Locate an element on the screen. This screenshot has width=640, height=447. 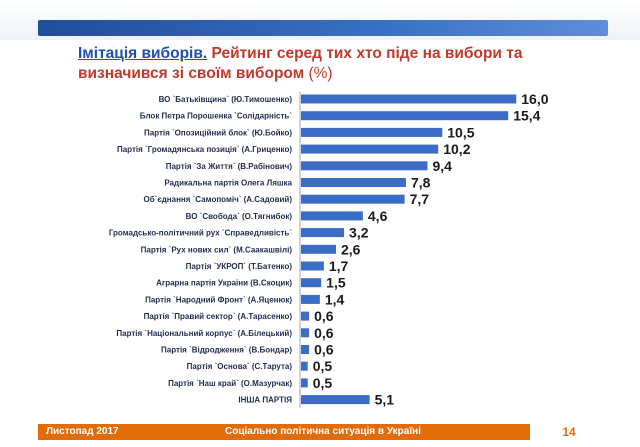
category-label: Аграрна партія України (В.Скоцик) is located at coordinates (224, 283).